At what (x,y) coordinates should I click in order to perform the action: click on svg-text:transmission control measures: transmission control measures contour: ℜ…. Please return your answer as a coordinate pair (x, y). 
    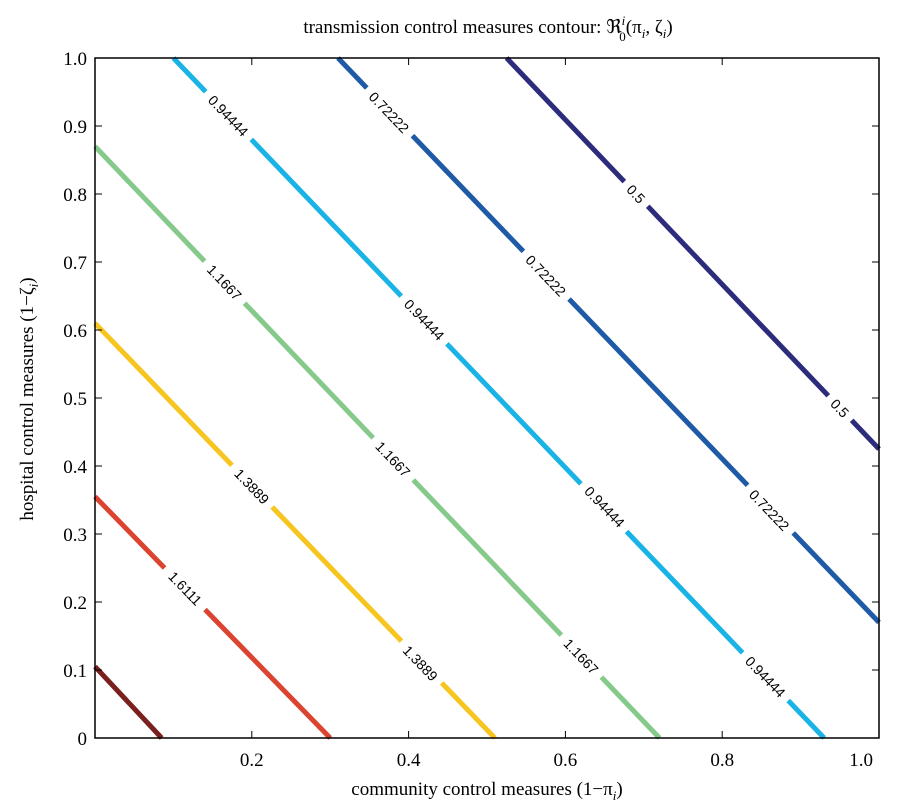
    Looking at the image, I should click on (487, 28).